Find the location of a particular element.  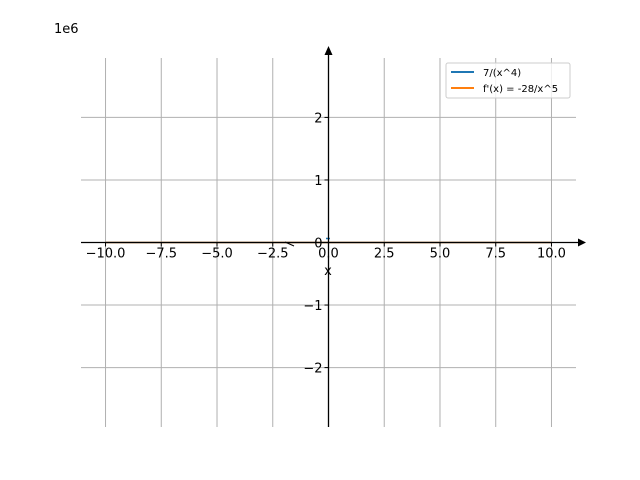

x-tick-label: −10.0 is located at coordinates (106, 254).